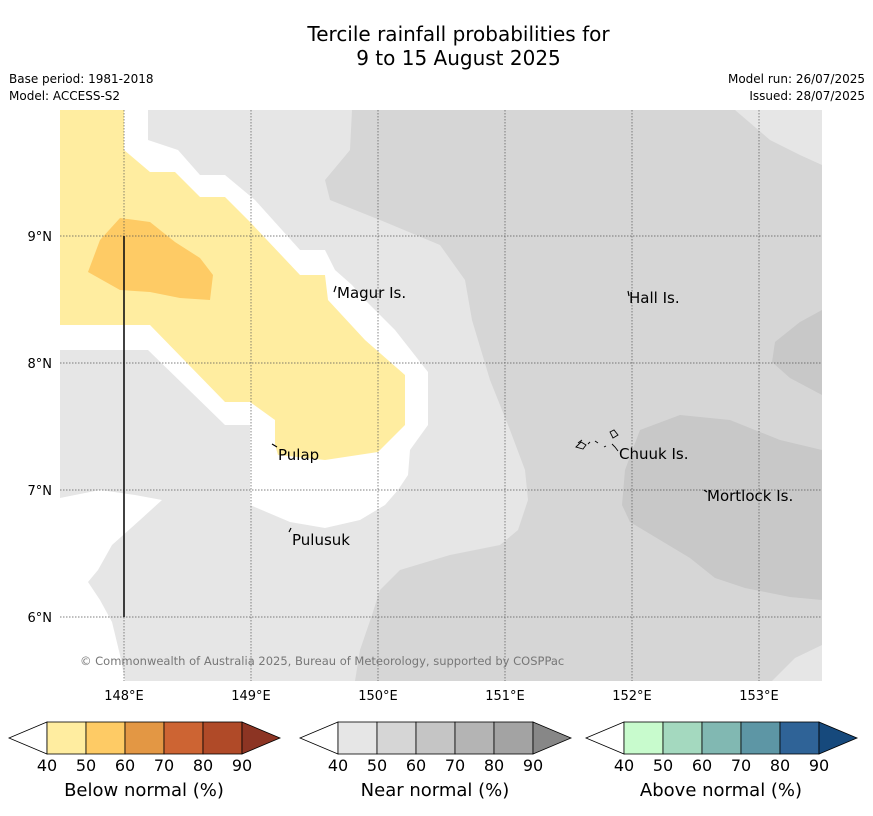 Image resolution: width=873 pixels, height=816 pixels. I want to click on colorbar-near: 40 50 60 70 80 90, so click(435, 748).